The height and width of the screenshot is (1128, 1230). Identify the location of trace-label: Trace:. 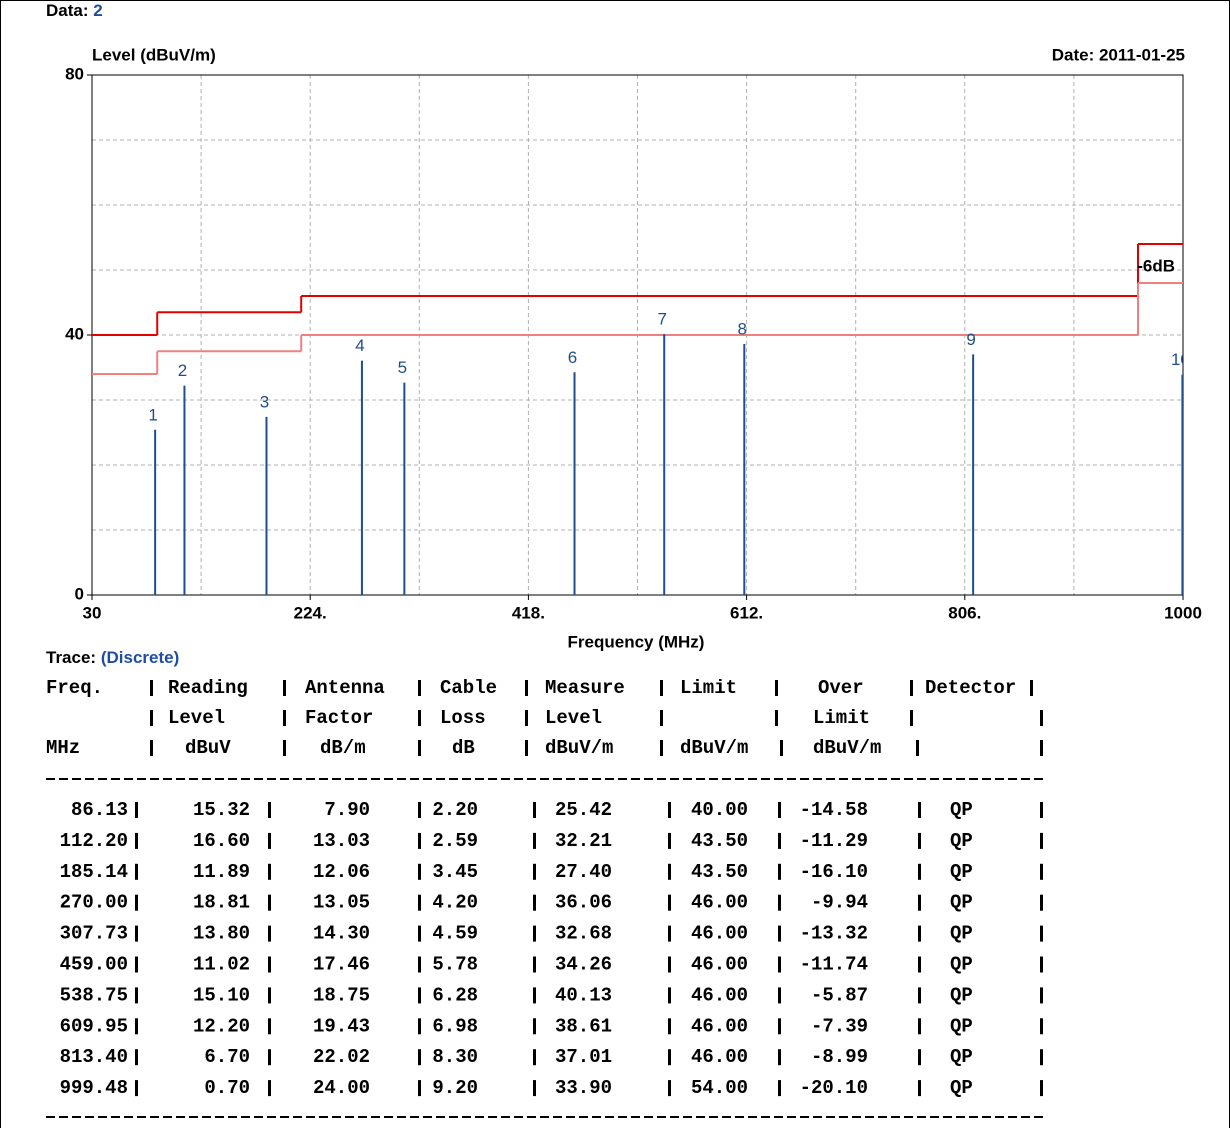
(71, 657).